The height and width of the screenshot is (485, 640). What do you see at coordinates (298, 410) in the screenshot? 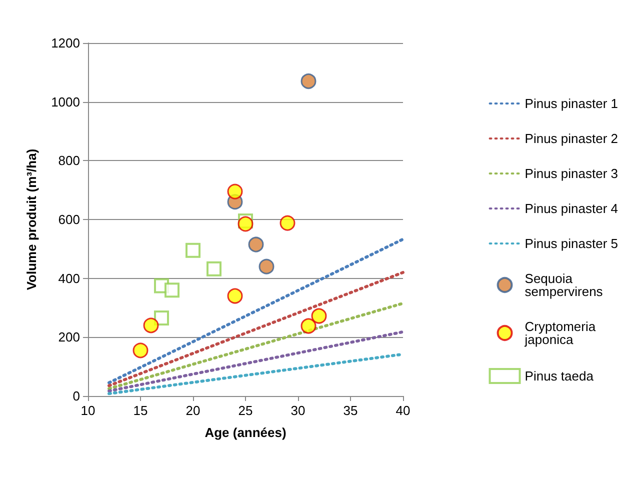
I see `x-tick-label: 30` at bounding box center [298, 410].